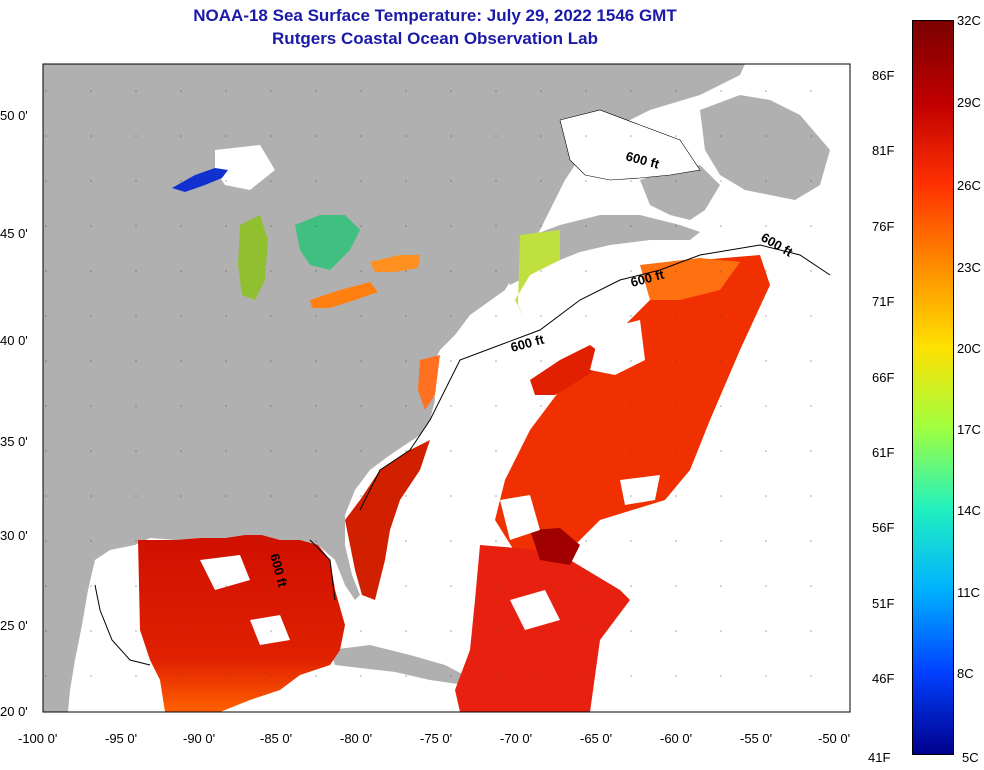  I want to click on colorbar-celsius-label: 8C, so click(965, 673).